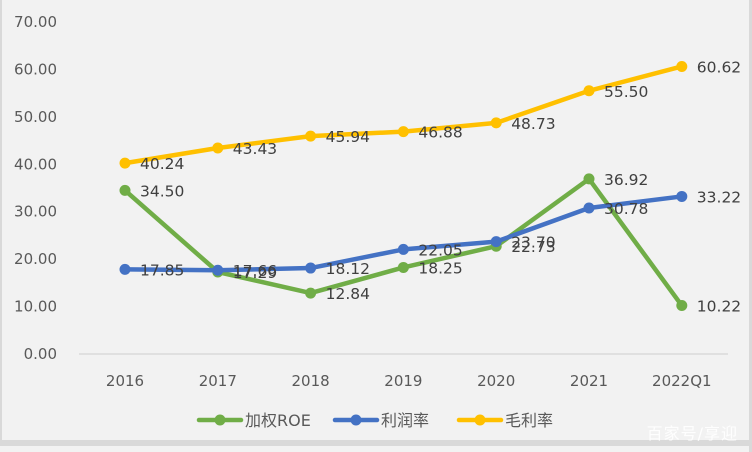 This screenshot has width=752, height=452. What do you see at coordinates (162, 270) in the screenshot?
I see `data-label: 17.85` at bounding box center [162, 270].